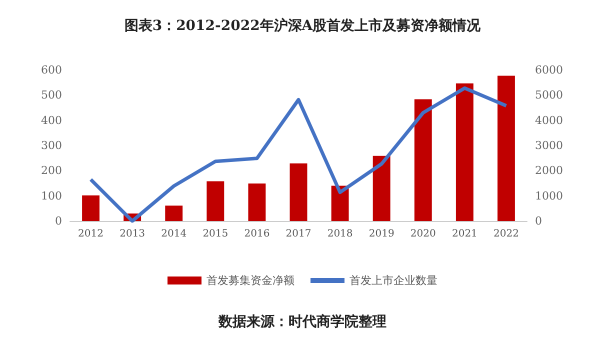 The height and width of the screenshot is (345, 605). I want to click on y2-tick-label: 3000, so click(549, 145).